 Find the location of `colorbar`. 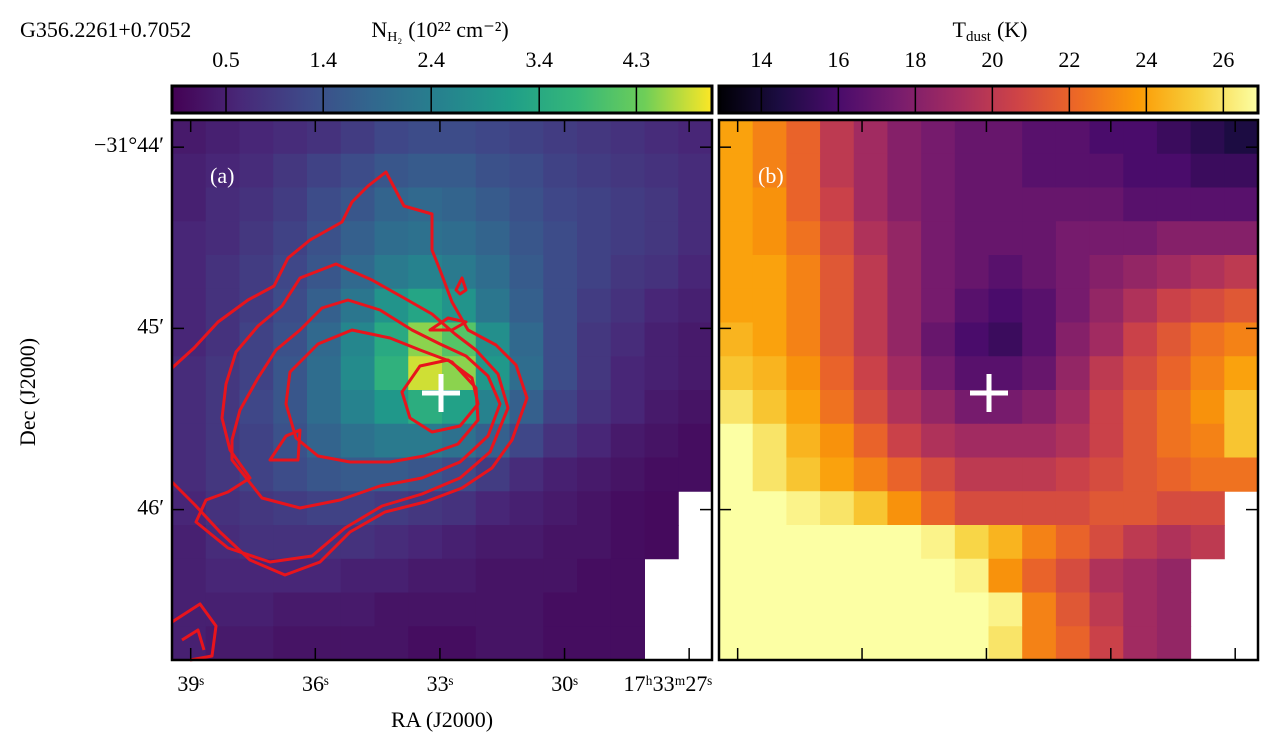

colorbar is located at coordinates (988, 99).